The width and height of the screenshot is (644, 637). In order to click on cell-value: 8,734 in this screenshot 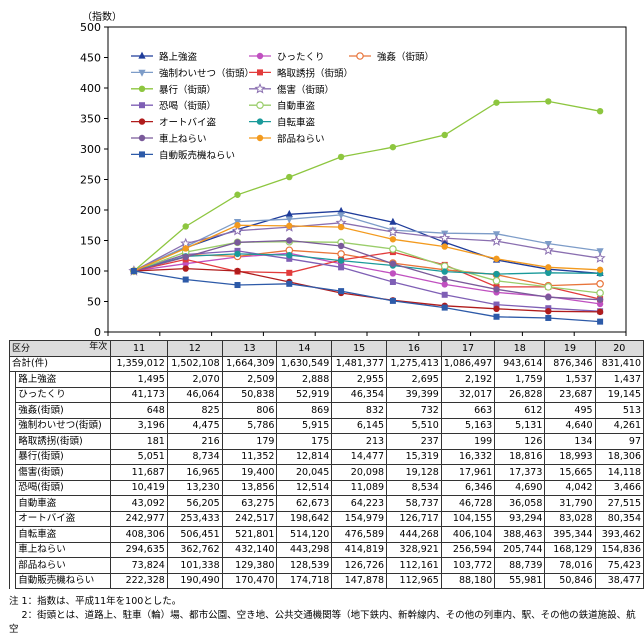, I will do `click(194, 456)`.